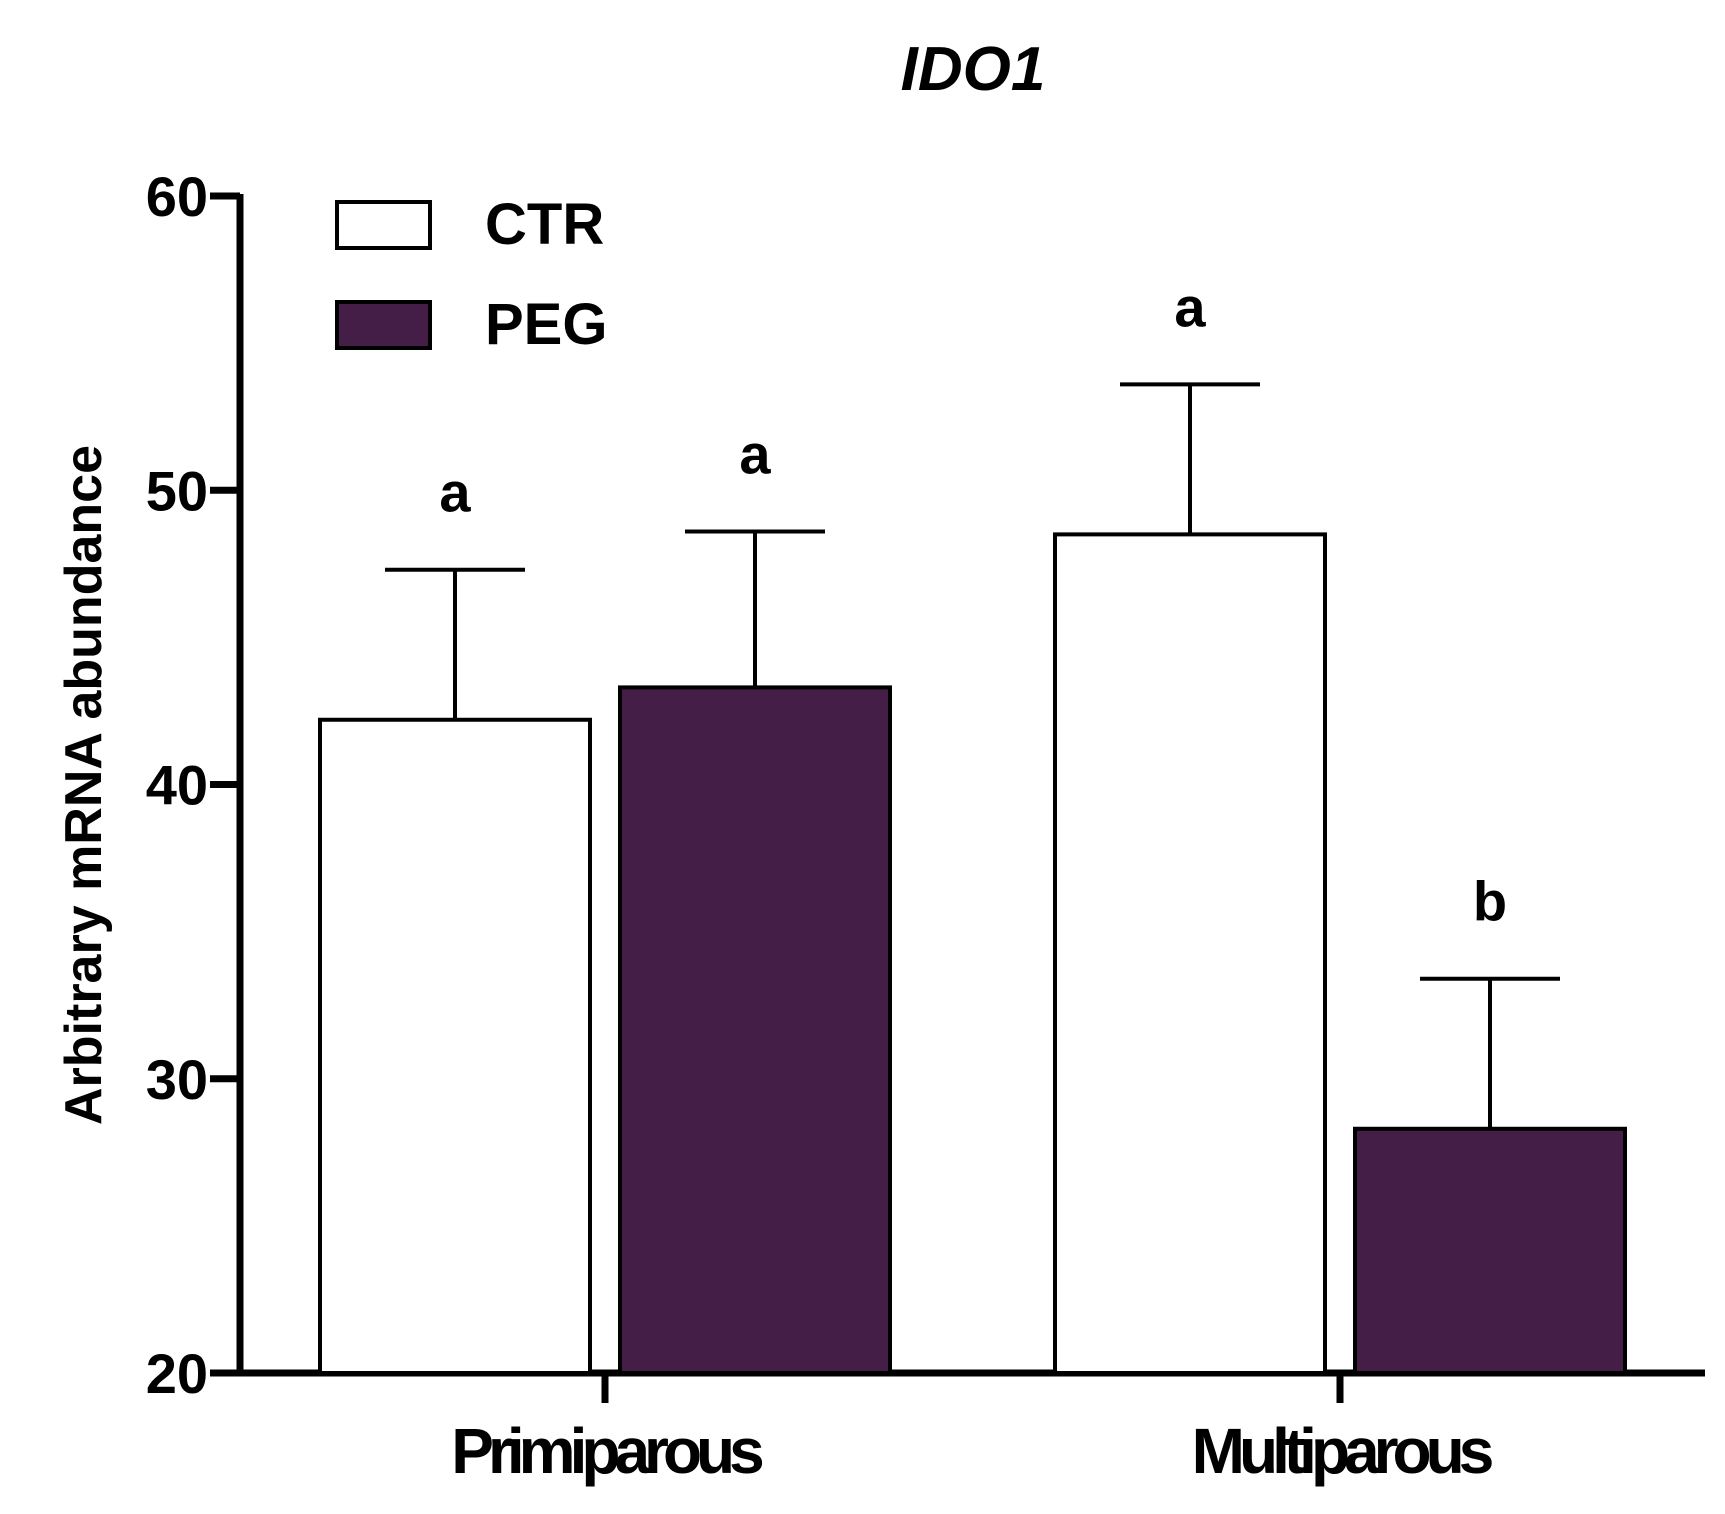  What do you see at coordinates (1490, 1250) in the screenshot?
I see `bar-peg-multiparous` at bounding box center [1490, 1250].